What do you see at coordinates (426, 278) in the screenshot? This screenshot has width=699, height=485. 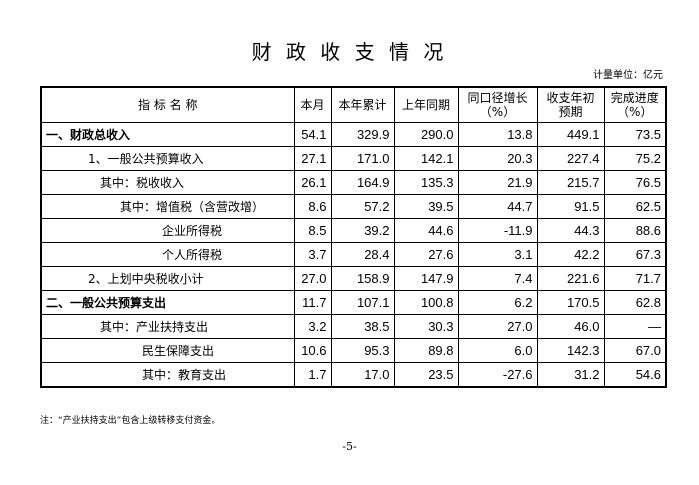 I see `cell: 147.9` at bounding box center [426, 278].